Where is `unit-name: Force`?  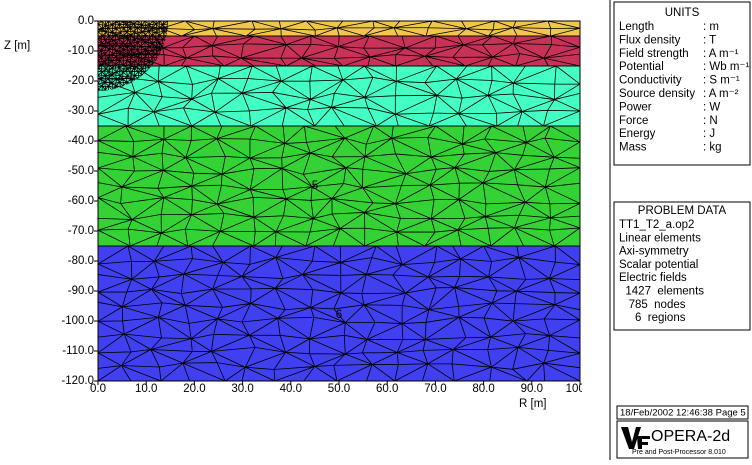 unit-name: Force is located at coordinates (633, 121).